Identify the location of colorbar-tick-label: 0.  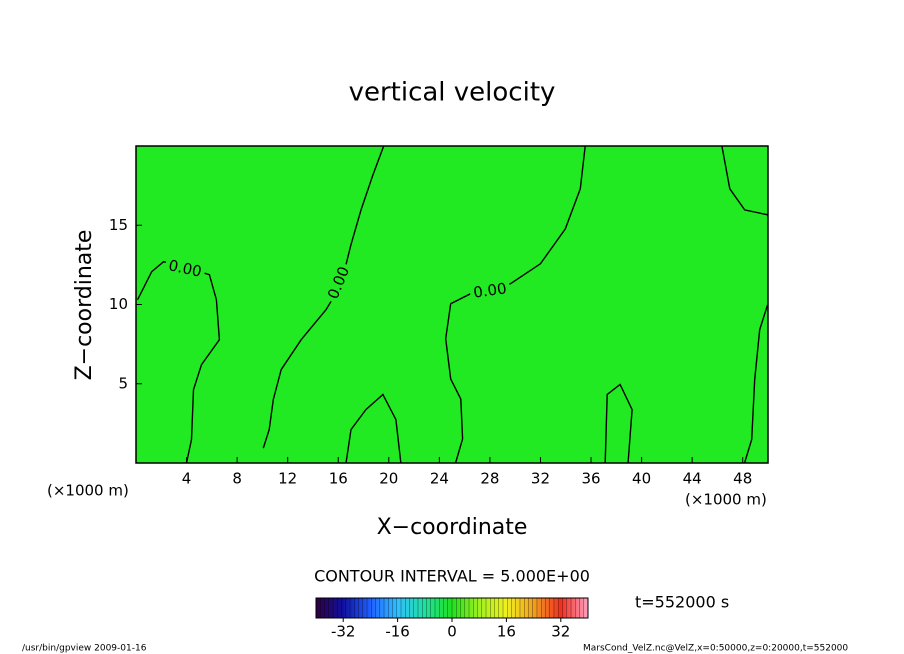
(452, 632).